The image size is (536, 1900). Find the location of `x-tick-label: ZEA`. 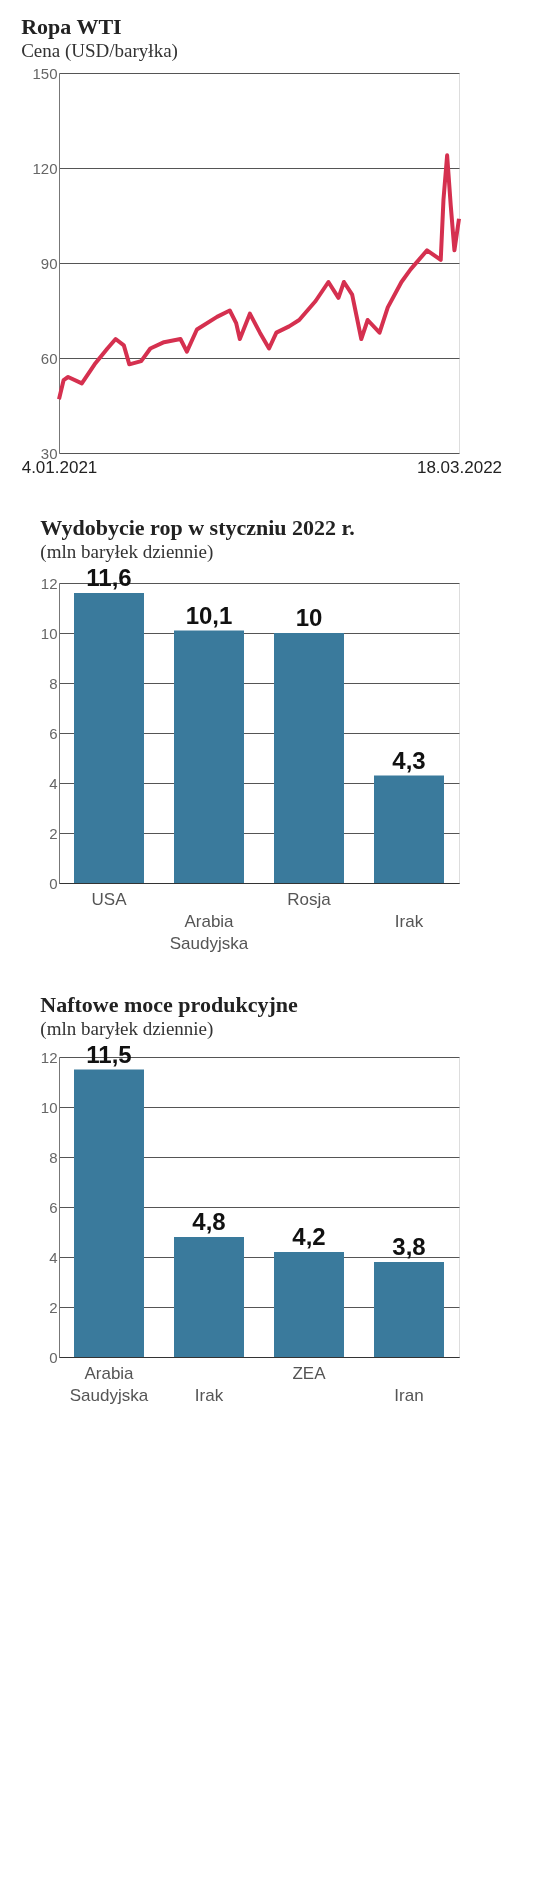

x-tick-label: ZEA is located at coordinates (309, 1373).